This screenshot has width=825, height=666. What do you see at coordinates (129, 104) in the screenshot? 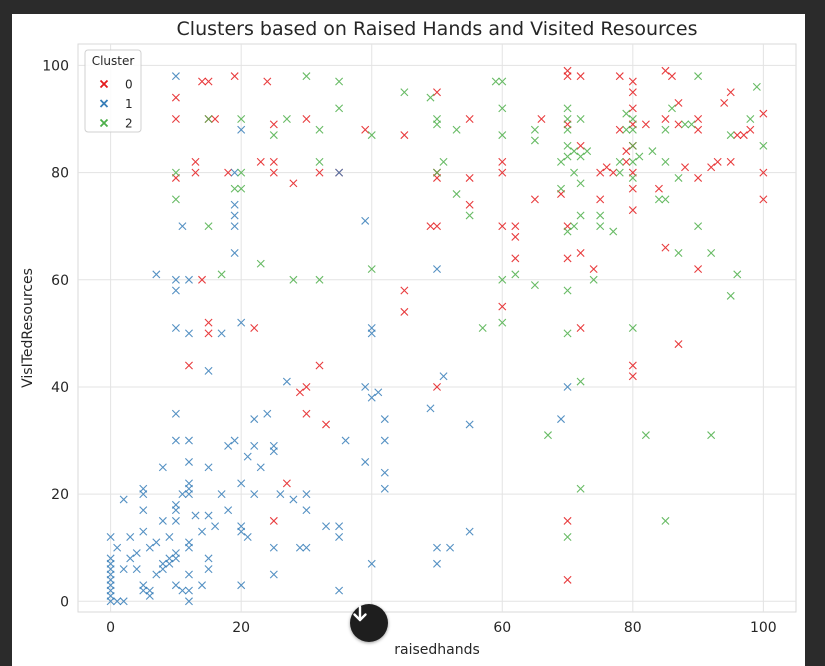
I see `legend-label-cluster-1: 1` at bounding box center [129, 104].